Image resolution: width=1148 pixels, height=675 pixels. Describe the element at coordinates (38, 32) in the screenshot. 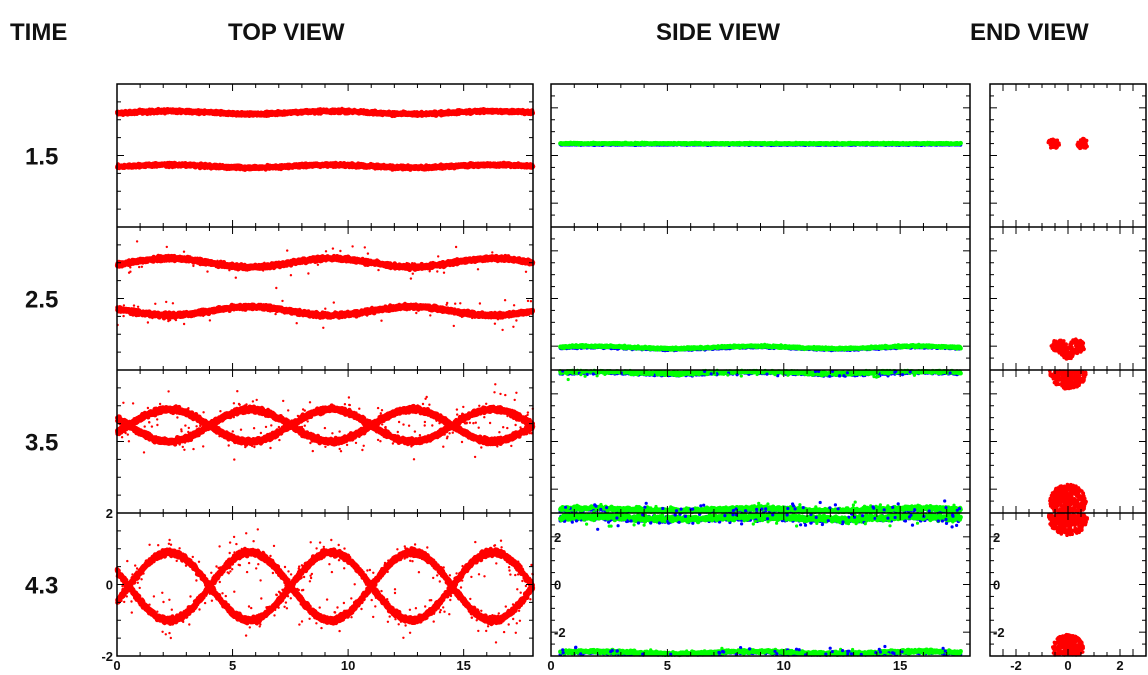

I see `header-time: TIME` at that location.